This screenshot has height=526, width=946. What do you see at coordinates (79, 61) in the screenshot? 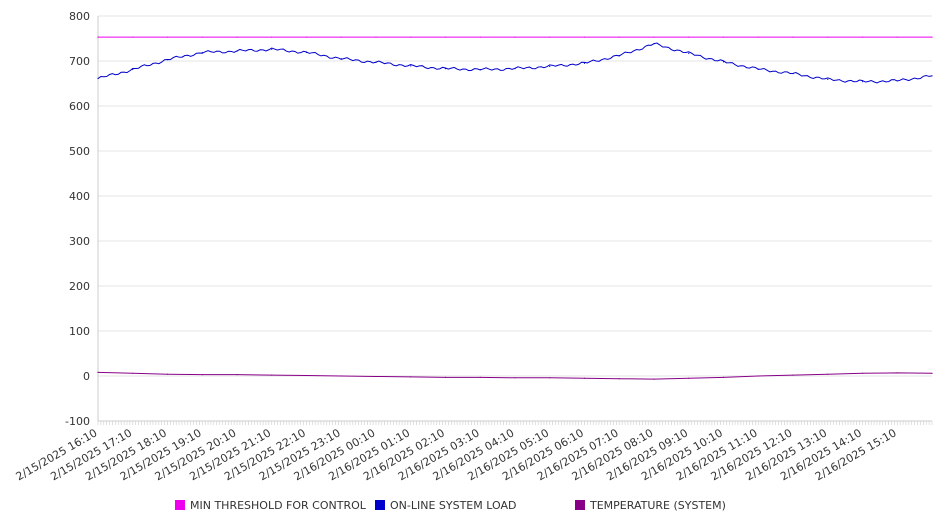
I see `y-tick-label: 700` at bounding box center [79, 61].